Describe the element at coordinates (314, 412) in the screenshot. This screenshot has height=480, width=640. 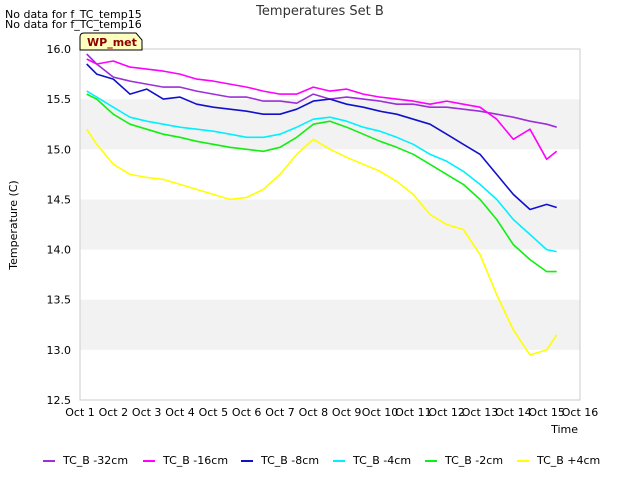
I see `x-tick-label: Oct 8` at that location.